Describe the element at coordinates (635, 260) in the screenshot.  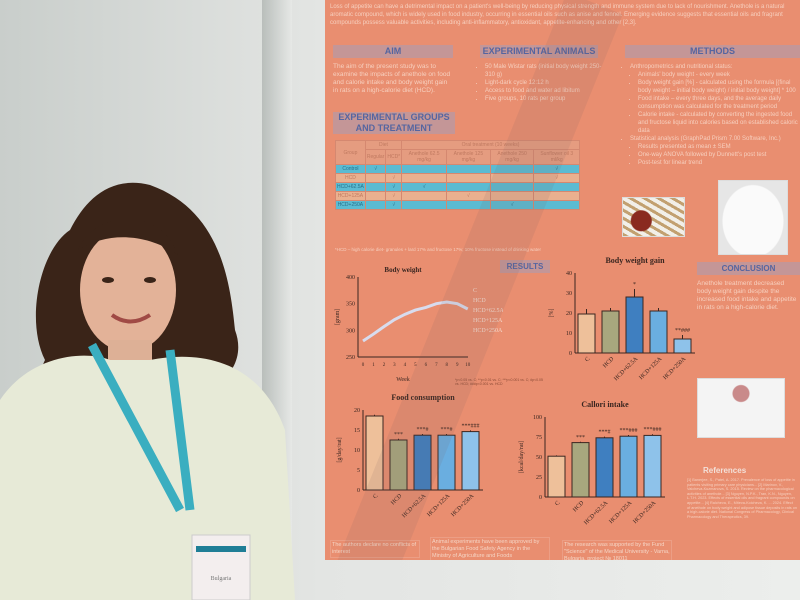
I see `chart-title: Body weight gain` at that location.